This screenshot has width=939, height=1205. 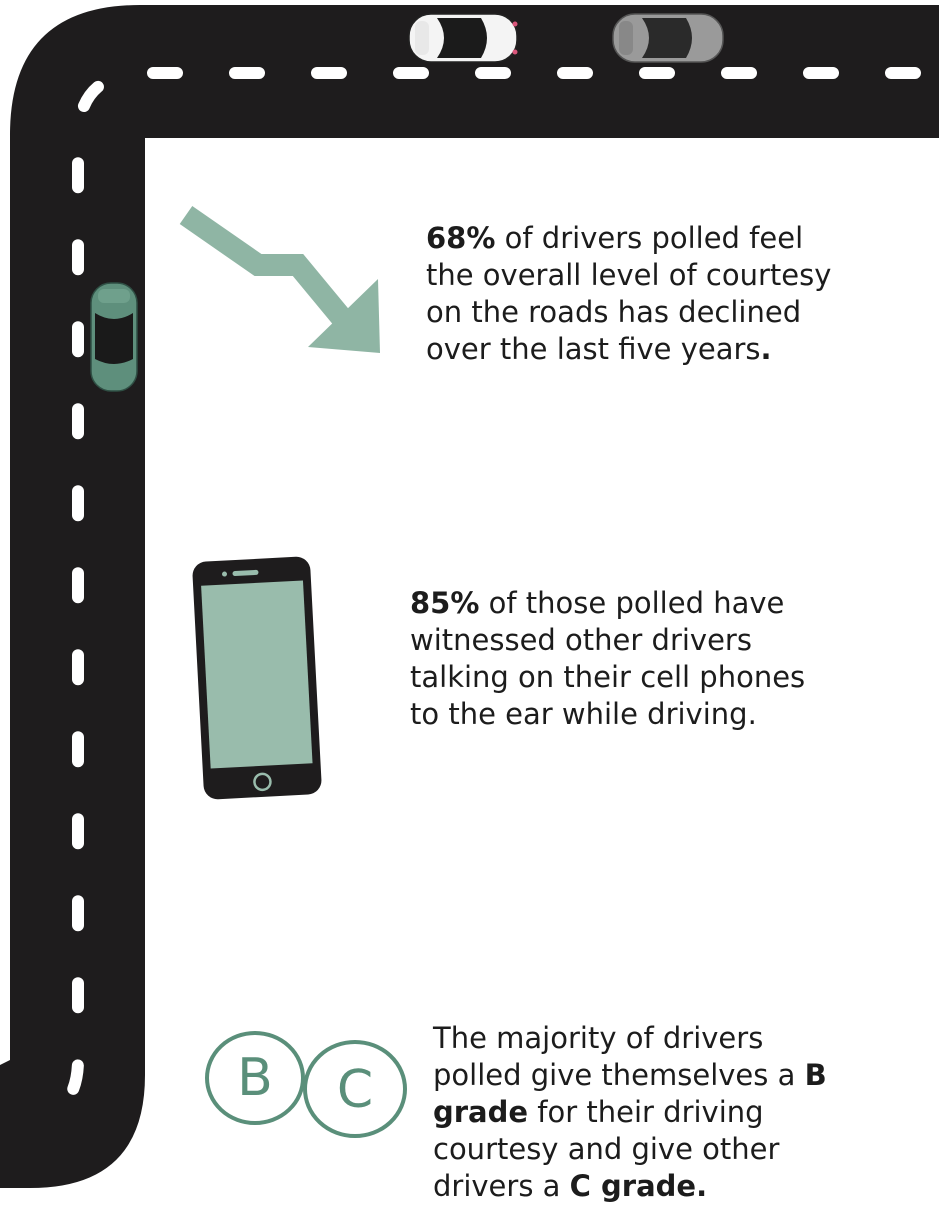 I want to click on green-car-icon, so click(x=114, y=337).